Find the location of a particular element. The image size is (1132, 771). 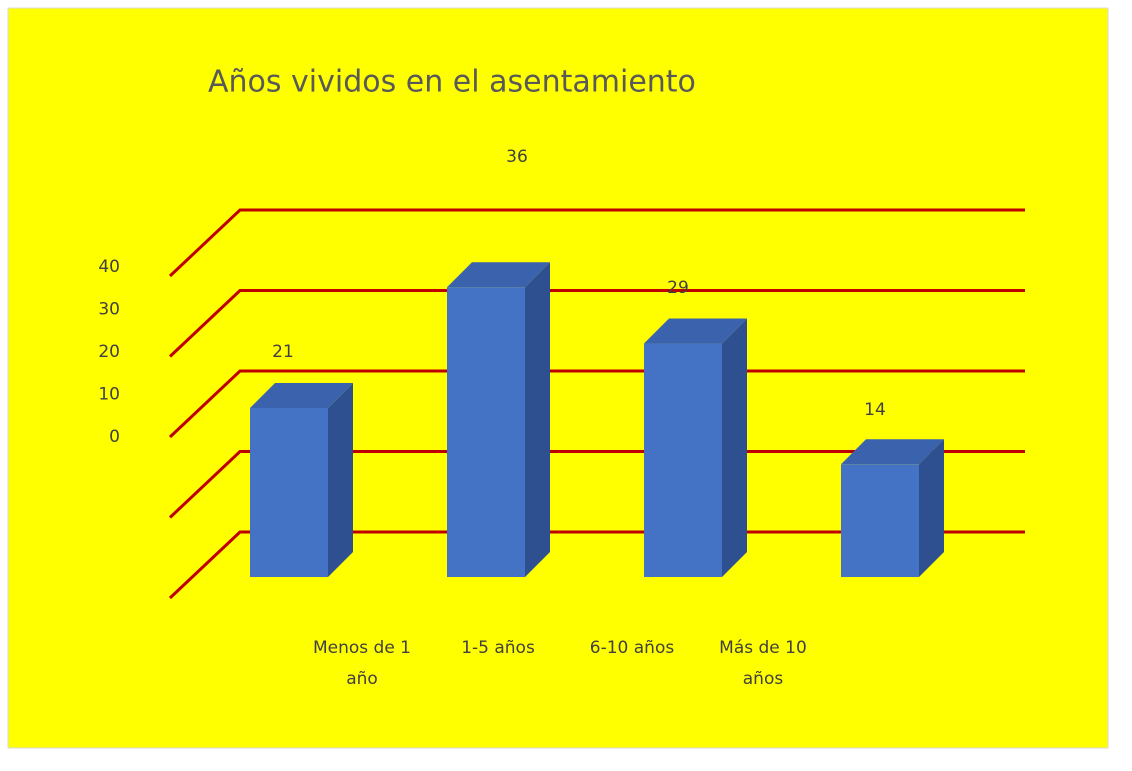

y-tick-label: 0 is located at coordinates (114, 437).